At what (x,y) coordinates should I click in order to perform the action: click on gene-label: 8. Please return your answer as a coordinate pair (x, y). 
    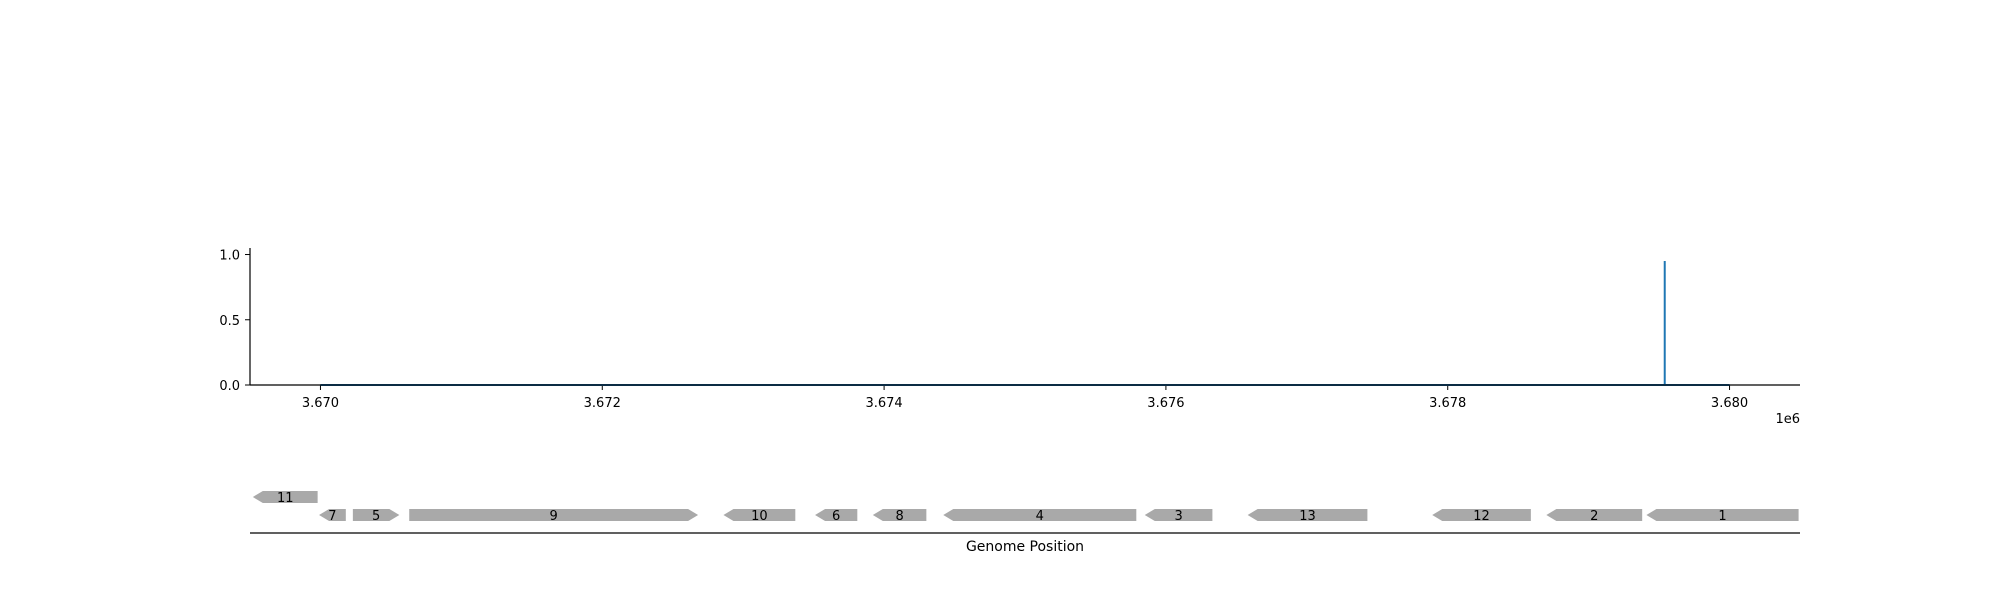
    Looking at the image, I should click on (899, 516).